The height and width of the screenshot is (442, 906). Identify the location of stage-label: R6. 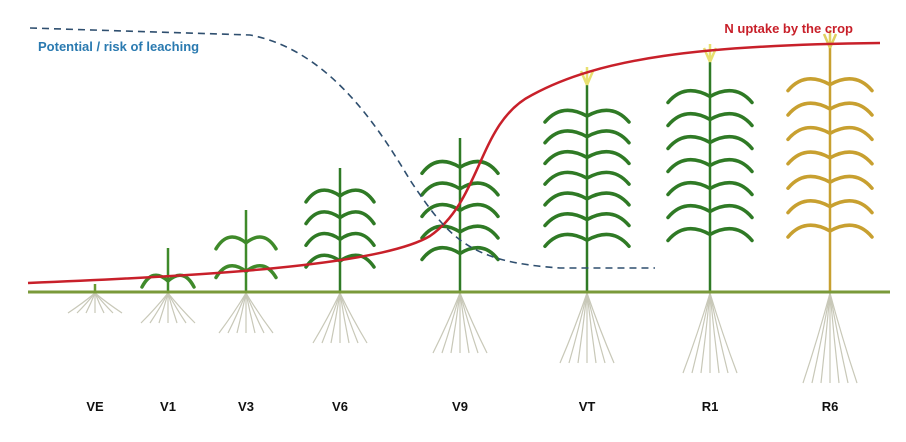
(830, 406).